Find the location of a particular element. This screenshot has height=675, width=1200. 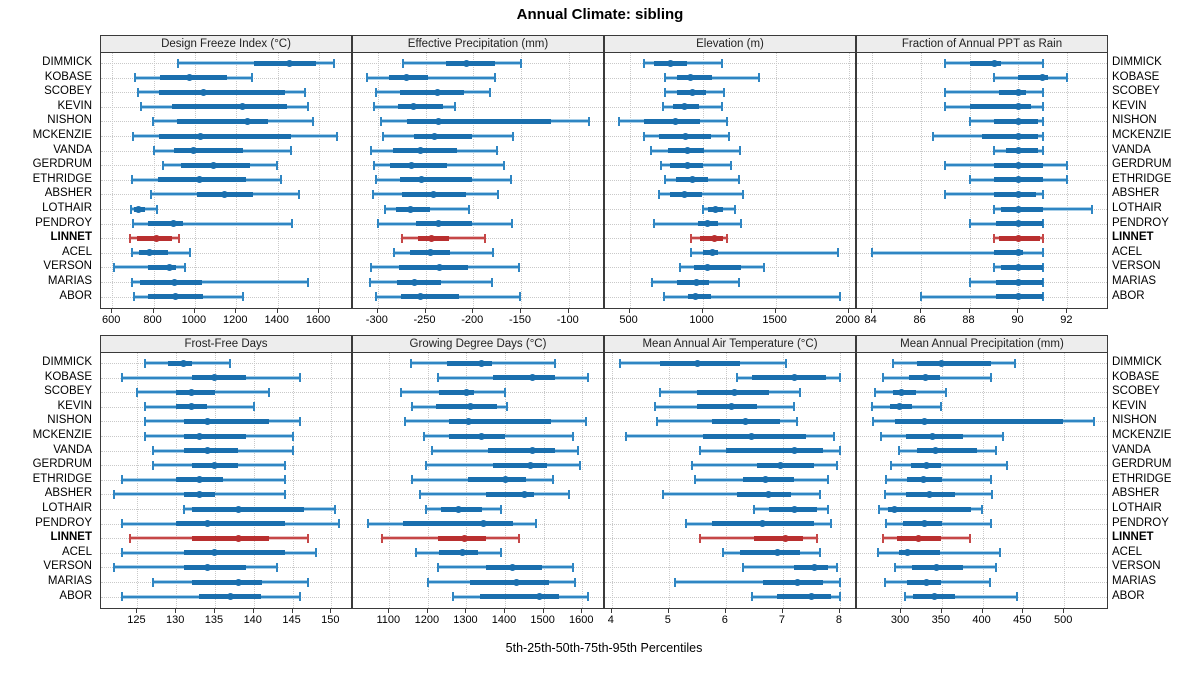

x-tick-label: 8 is located at coordinates (838, 620).